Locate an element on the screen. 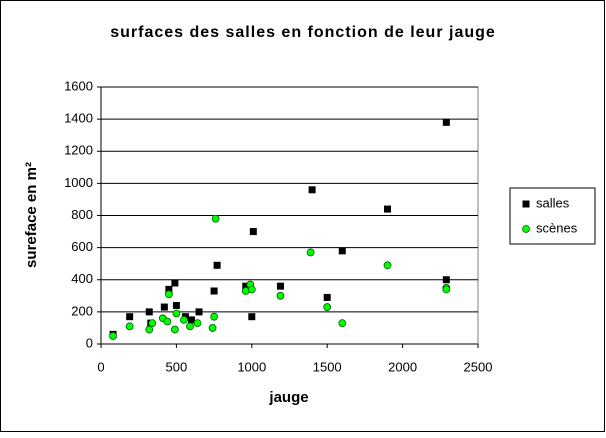  legend-label: scènes is located at coordinates (557, 227).